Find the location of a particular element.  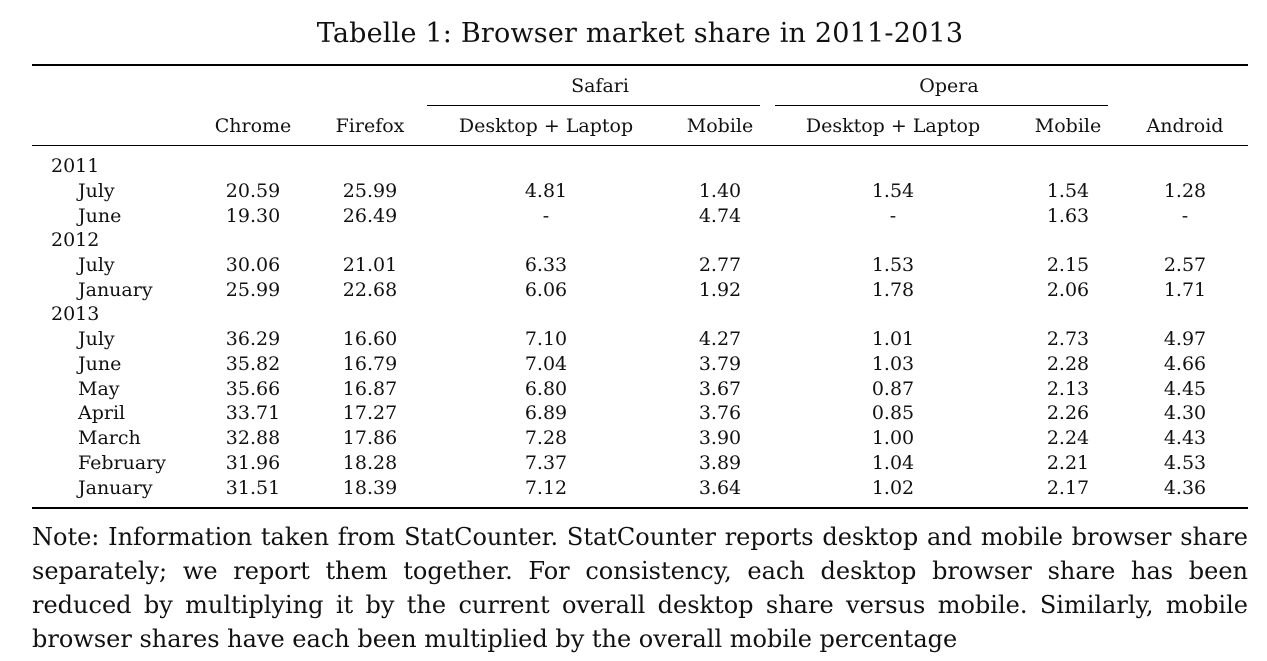

table-cell: 6.89 is located at coordinates (546, 413).